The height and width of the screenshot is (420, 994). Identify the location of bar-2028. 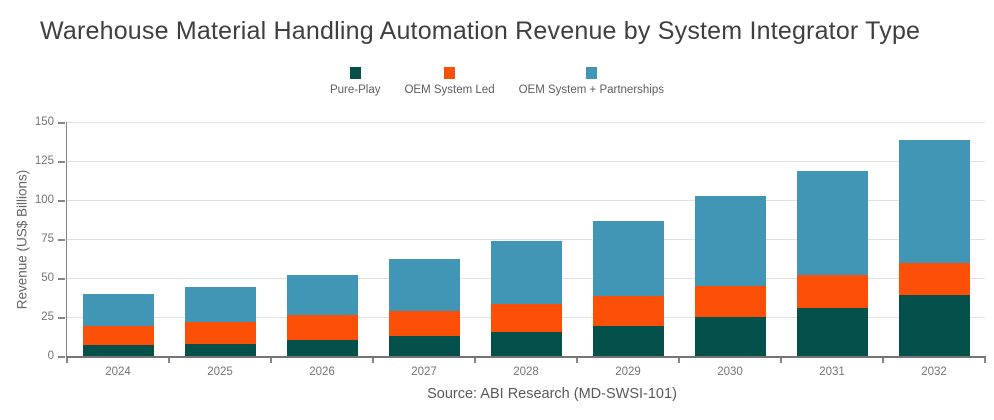
(526, 239).